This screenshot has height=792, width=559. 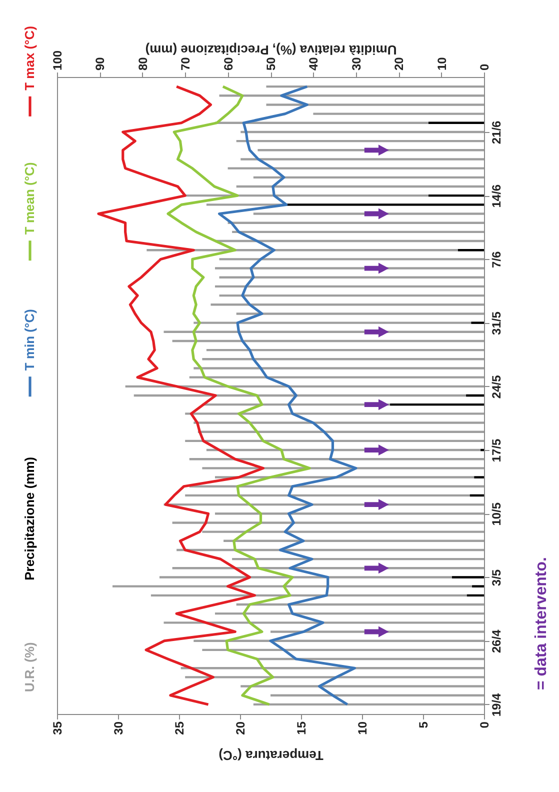 I want to click on x2-tick-label: 40, so click(x=313, y=63).